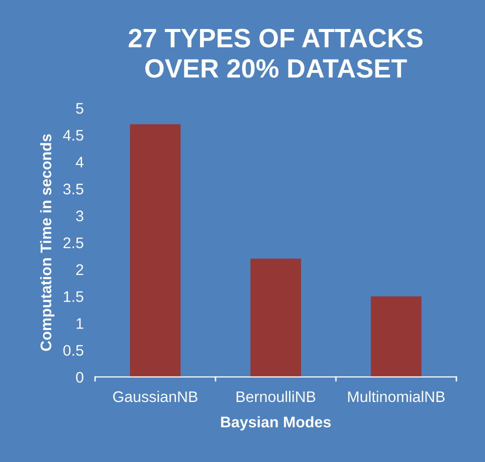  I want to click on y-tick-label: 2, so click(80, 269).